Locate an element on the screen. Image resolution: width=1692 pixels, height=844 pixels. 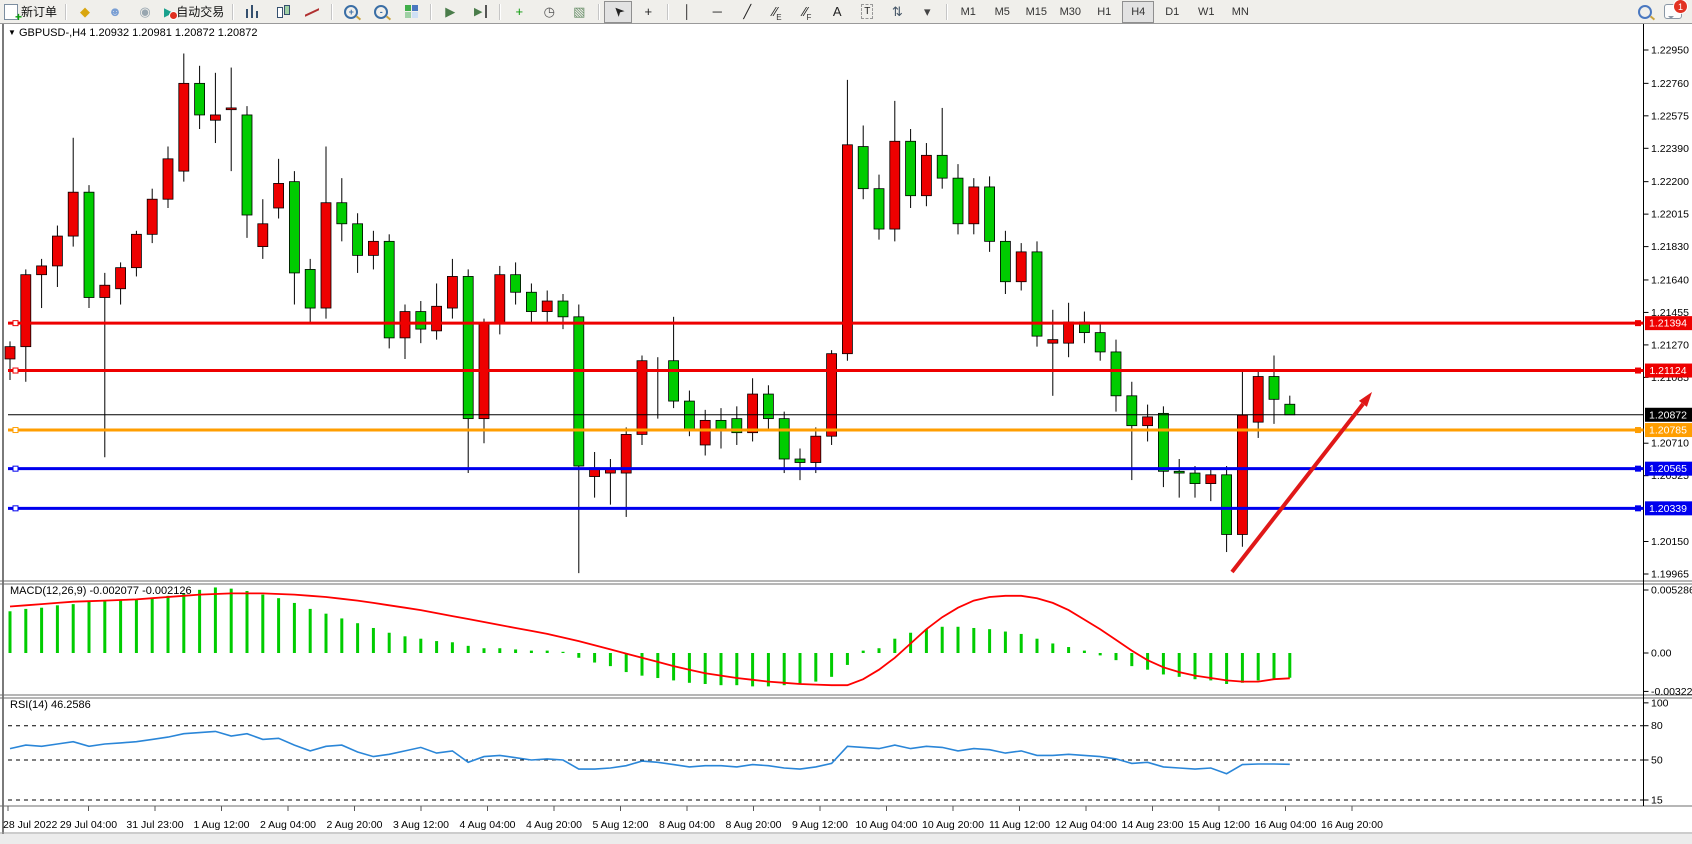
price-axis-label: 1.22015 is located at coordinates (1670, 215).